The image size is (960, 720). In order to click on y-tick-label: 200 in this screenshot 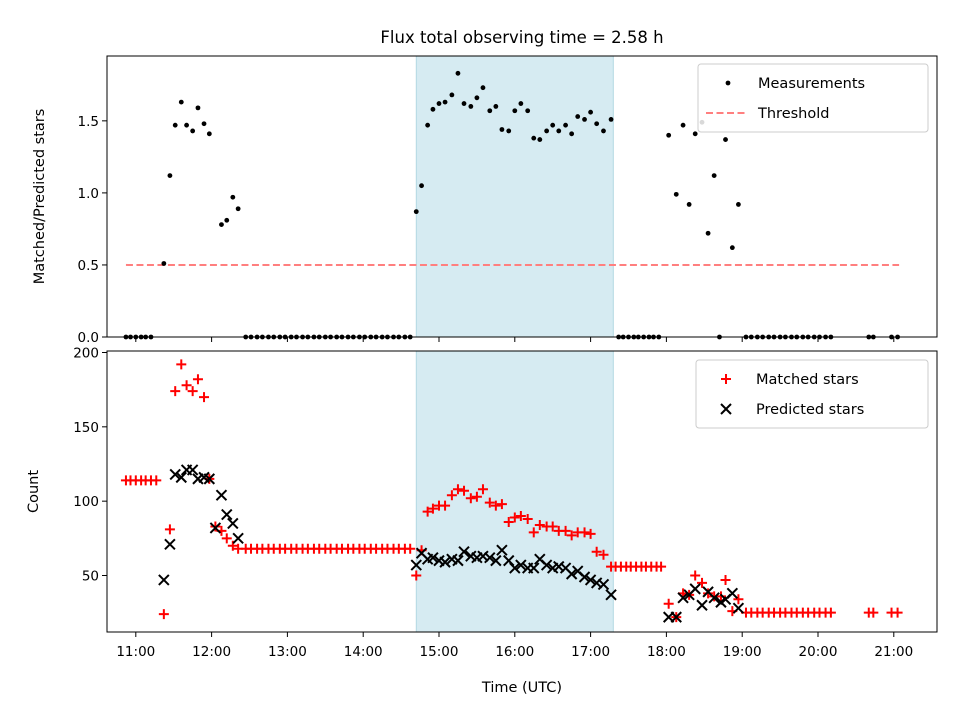, I will do `click(86, 353)`.